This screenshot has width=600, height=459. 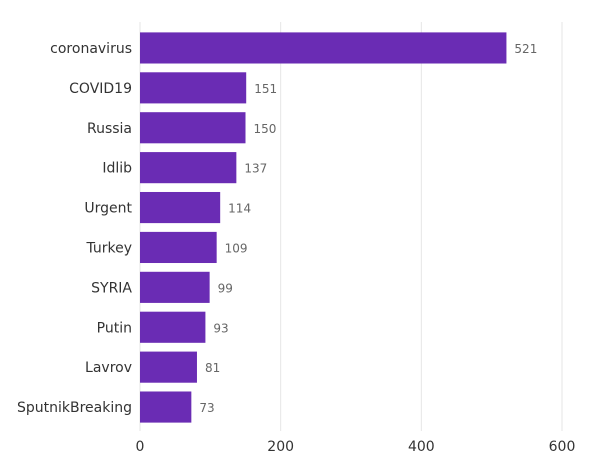 I want to click on category-label: Urgent, so click(x=108, y=209).